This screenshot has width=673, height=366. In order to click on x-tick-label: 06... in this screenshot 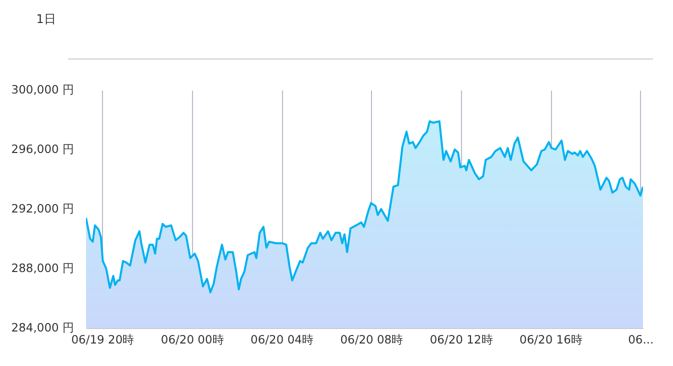, I will do `click(641, 339)`.